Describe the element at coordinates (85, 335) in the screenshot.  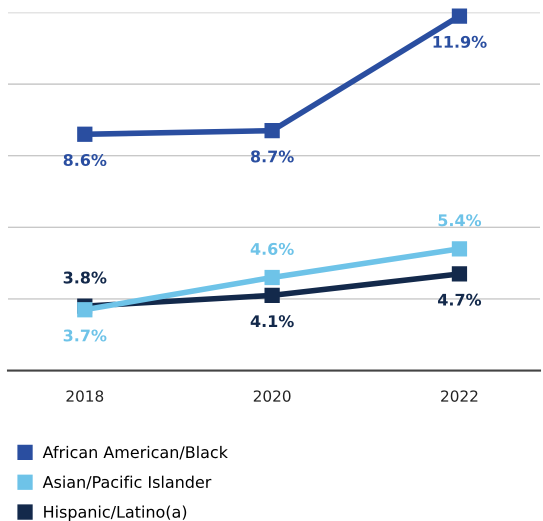
I see `data-label: 3.7%` at that location.